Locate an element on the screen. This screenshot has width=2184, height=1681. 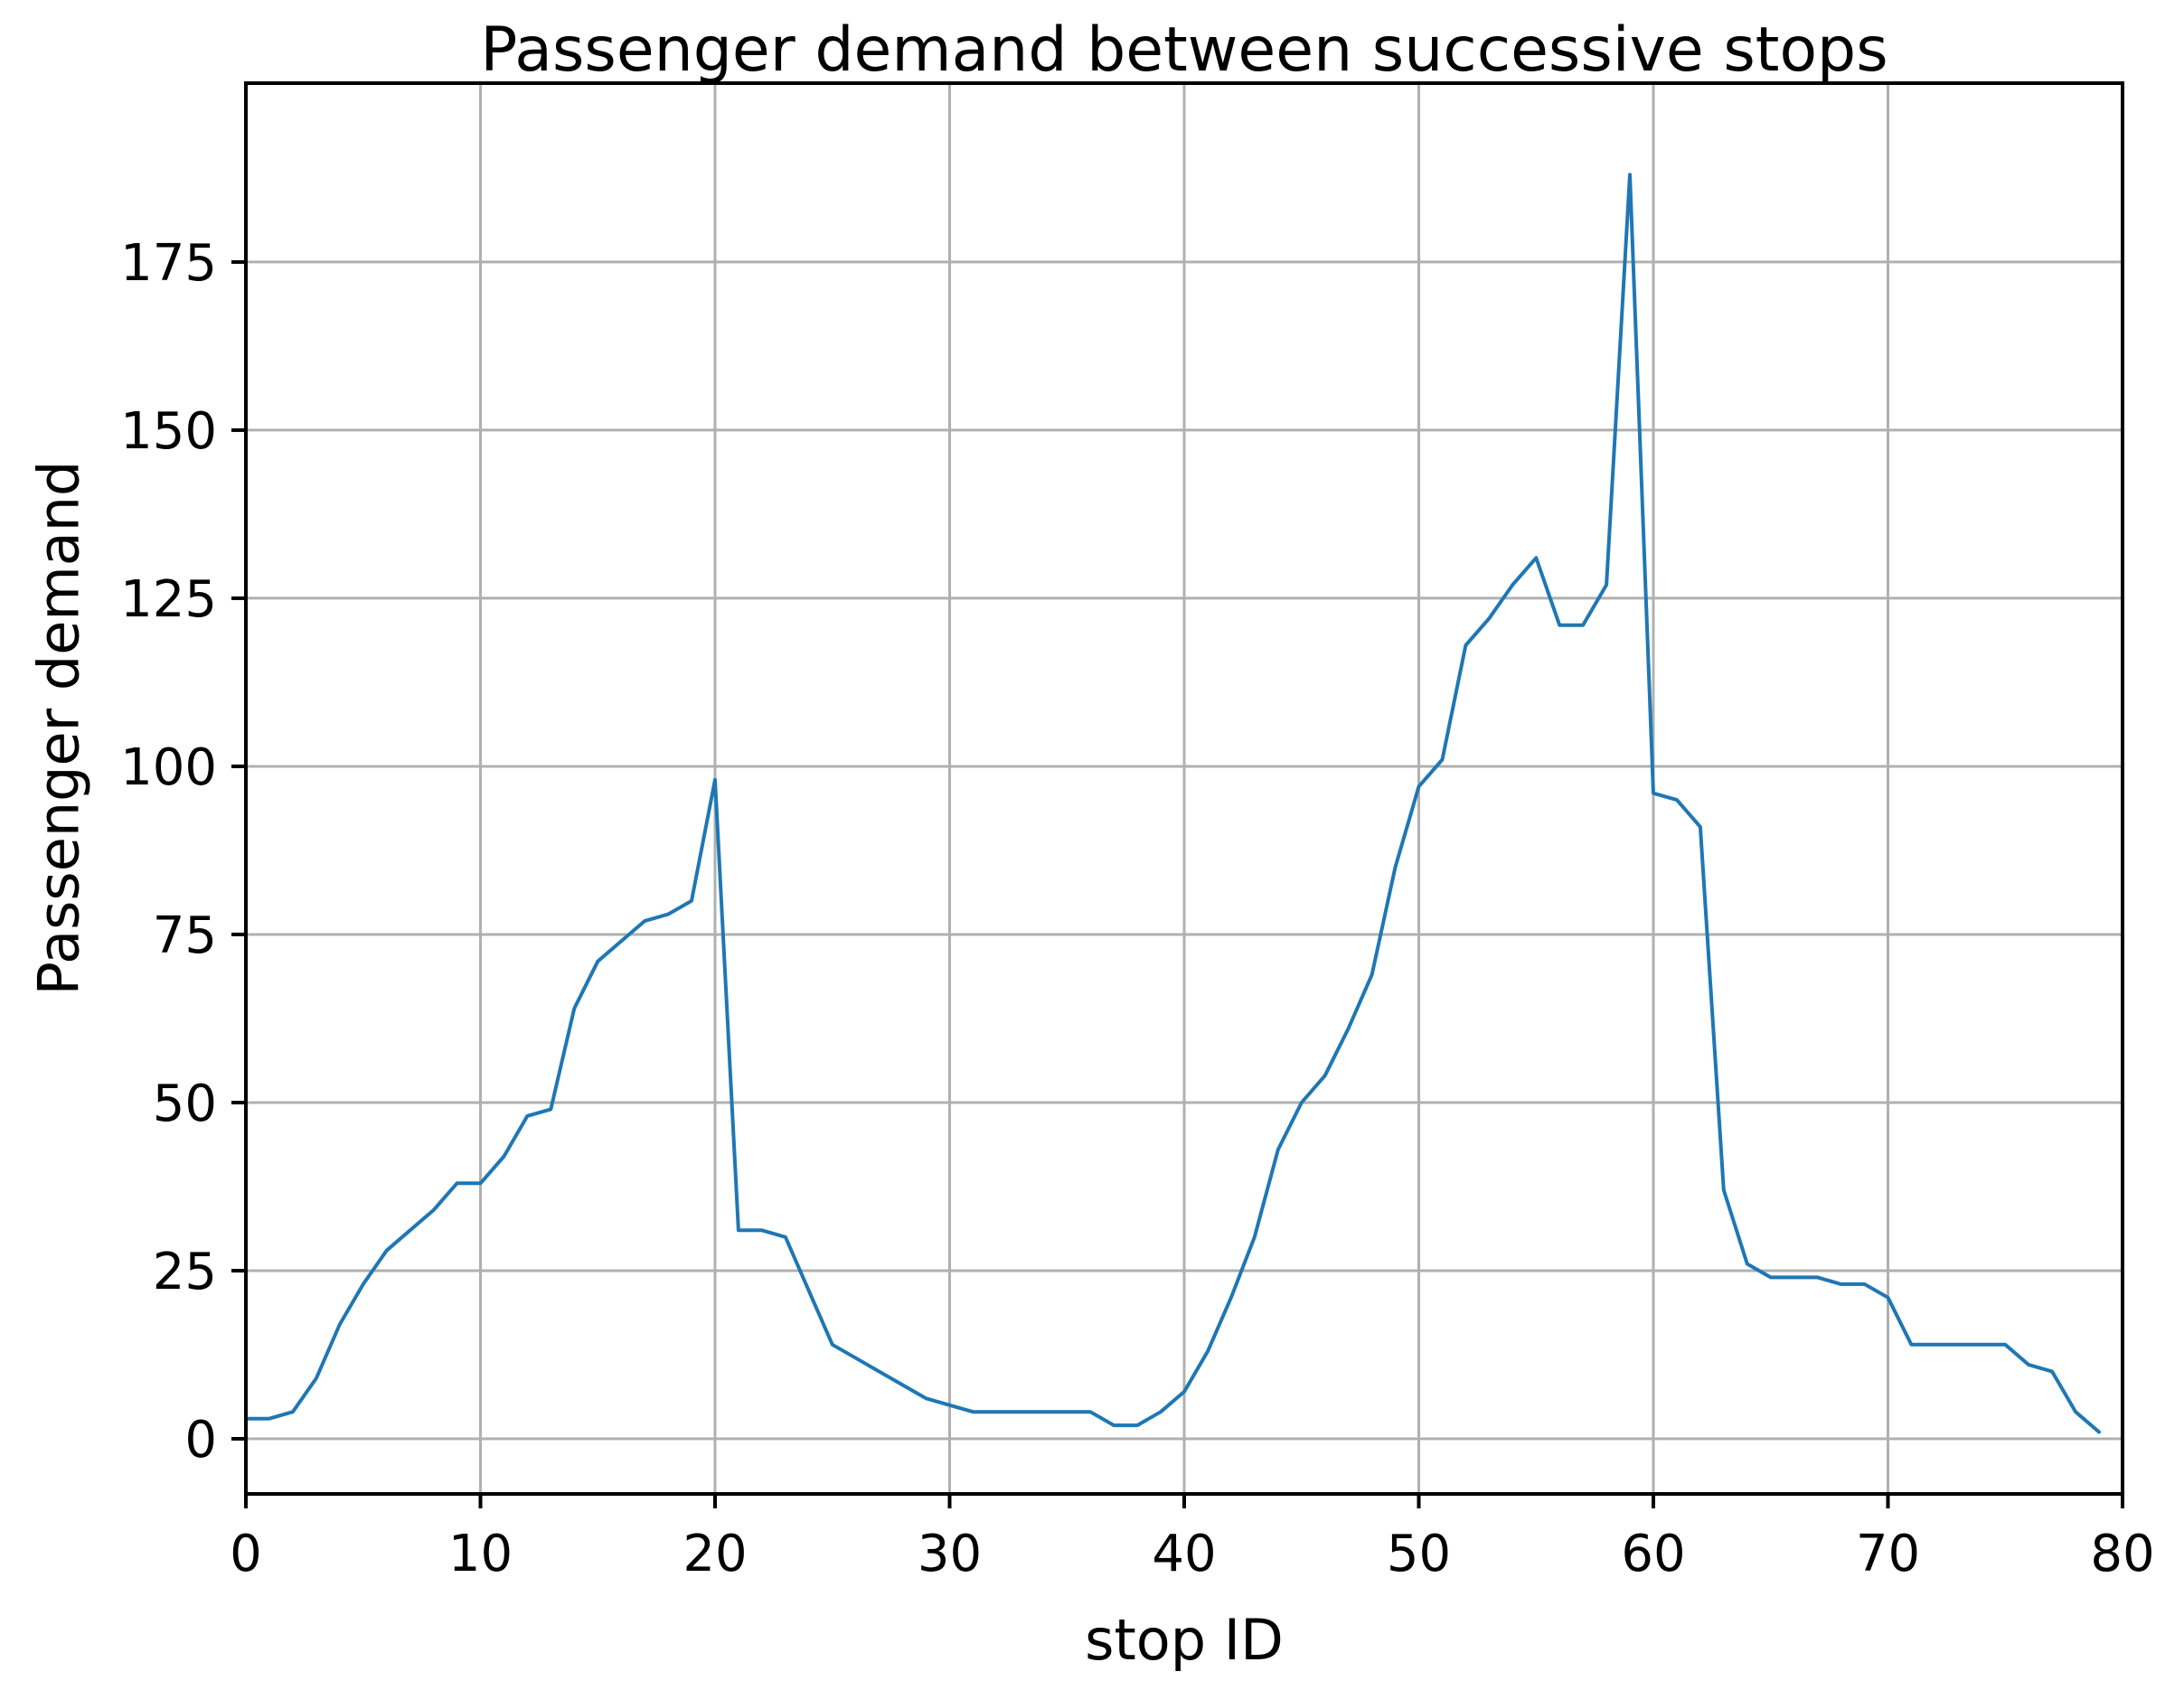
y-tick-label-175: 175 is located at coordinates (168, 264).